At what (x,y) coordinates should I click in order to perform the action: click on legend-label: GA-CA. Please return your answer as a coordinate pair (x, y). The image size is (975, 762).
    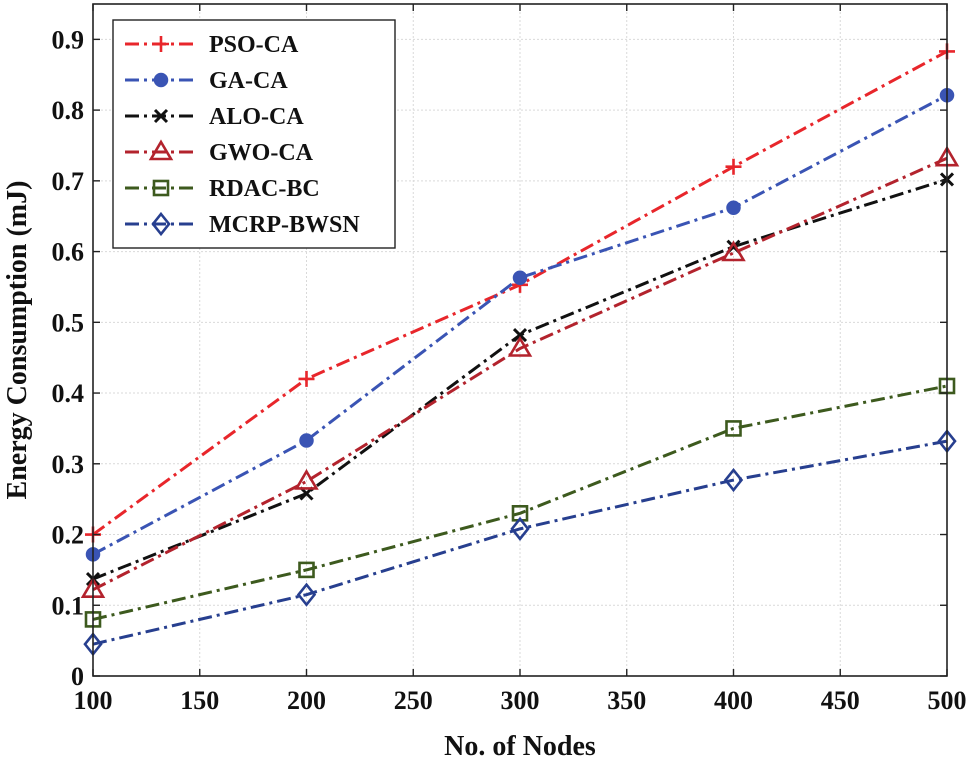
    Looking at the image, I should click on (248, 81).